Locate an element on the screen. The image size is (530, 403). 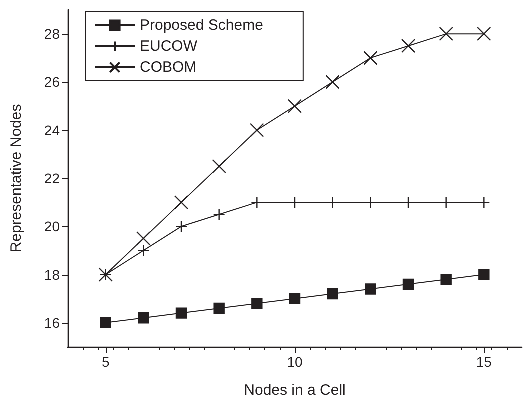
x-tick-label: 10 is located at coordinates (295, 362).